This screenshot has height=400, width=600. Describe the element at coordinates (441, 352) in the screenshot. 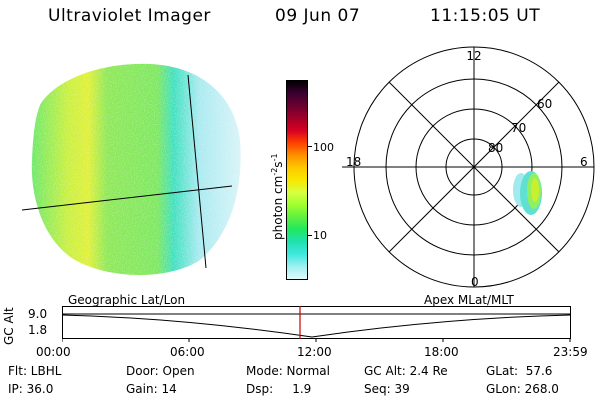

I see `x-tick-1800: 18:00` at that location.